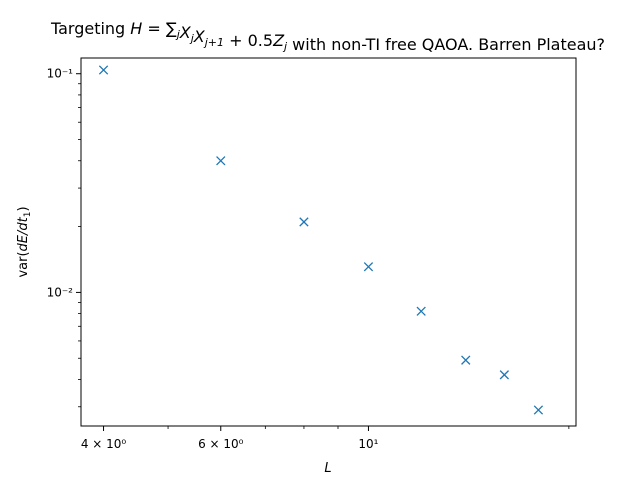  What do you see at coordinates (327, 468) in the screenshot?
I see `x-axis-label: L` at bounding box center [327, 468].